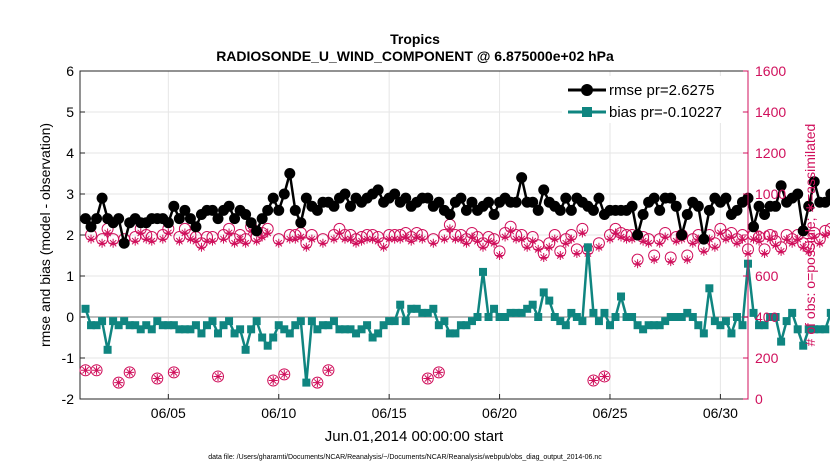 This screenshot has width=830, height=470. I want to click on legend-rmse-marker, so click(587, 90).